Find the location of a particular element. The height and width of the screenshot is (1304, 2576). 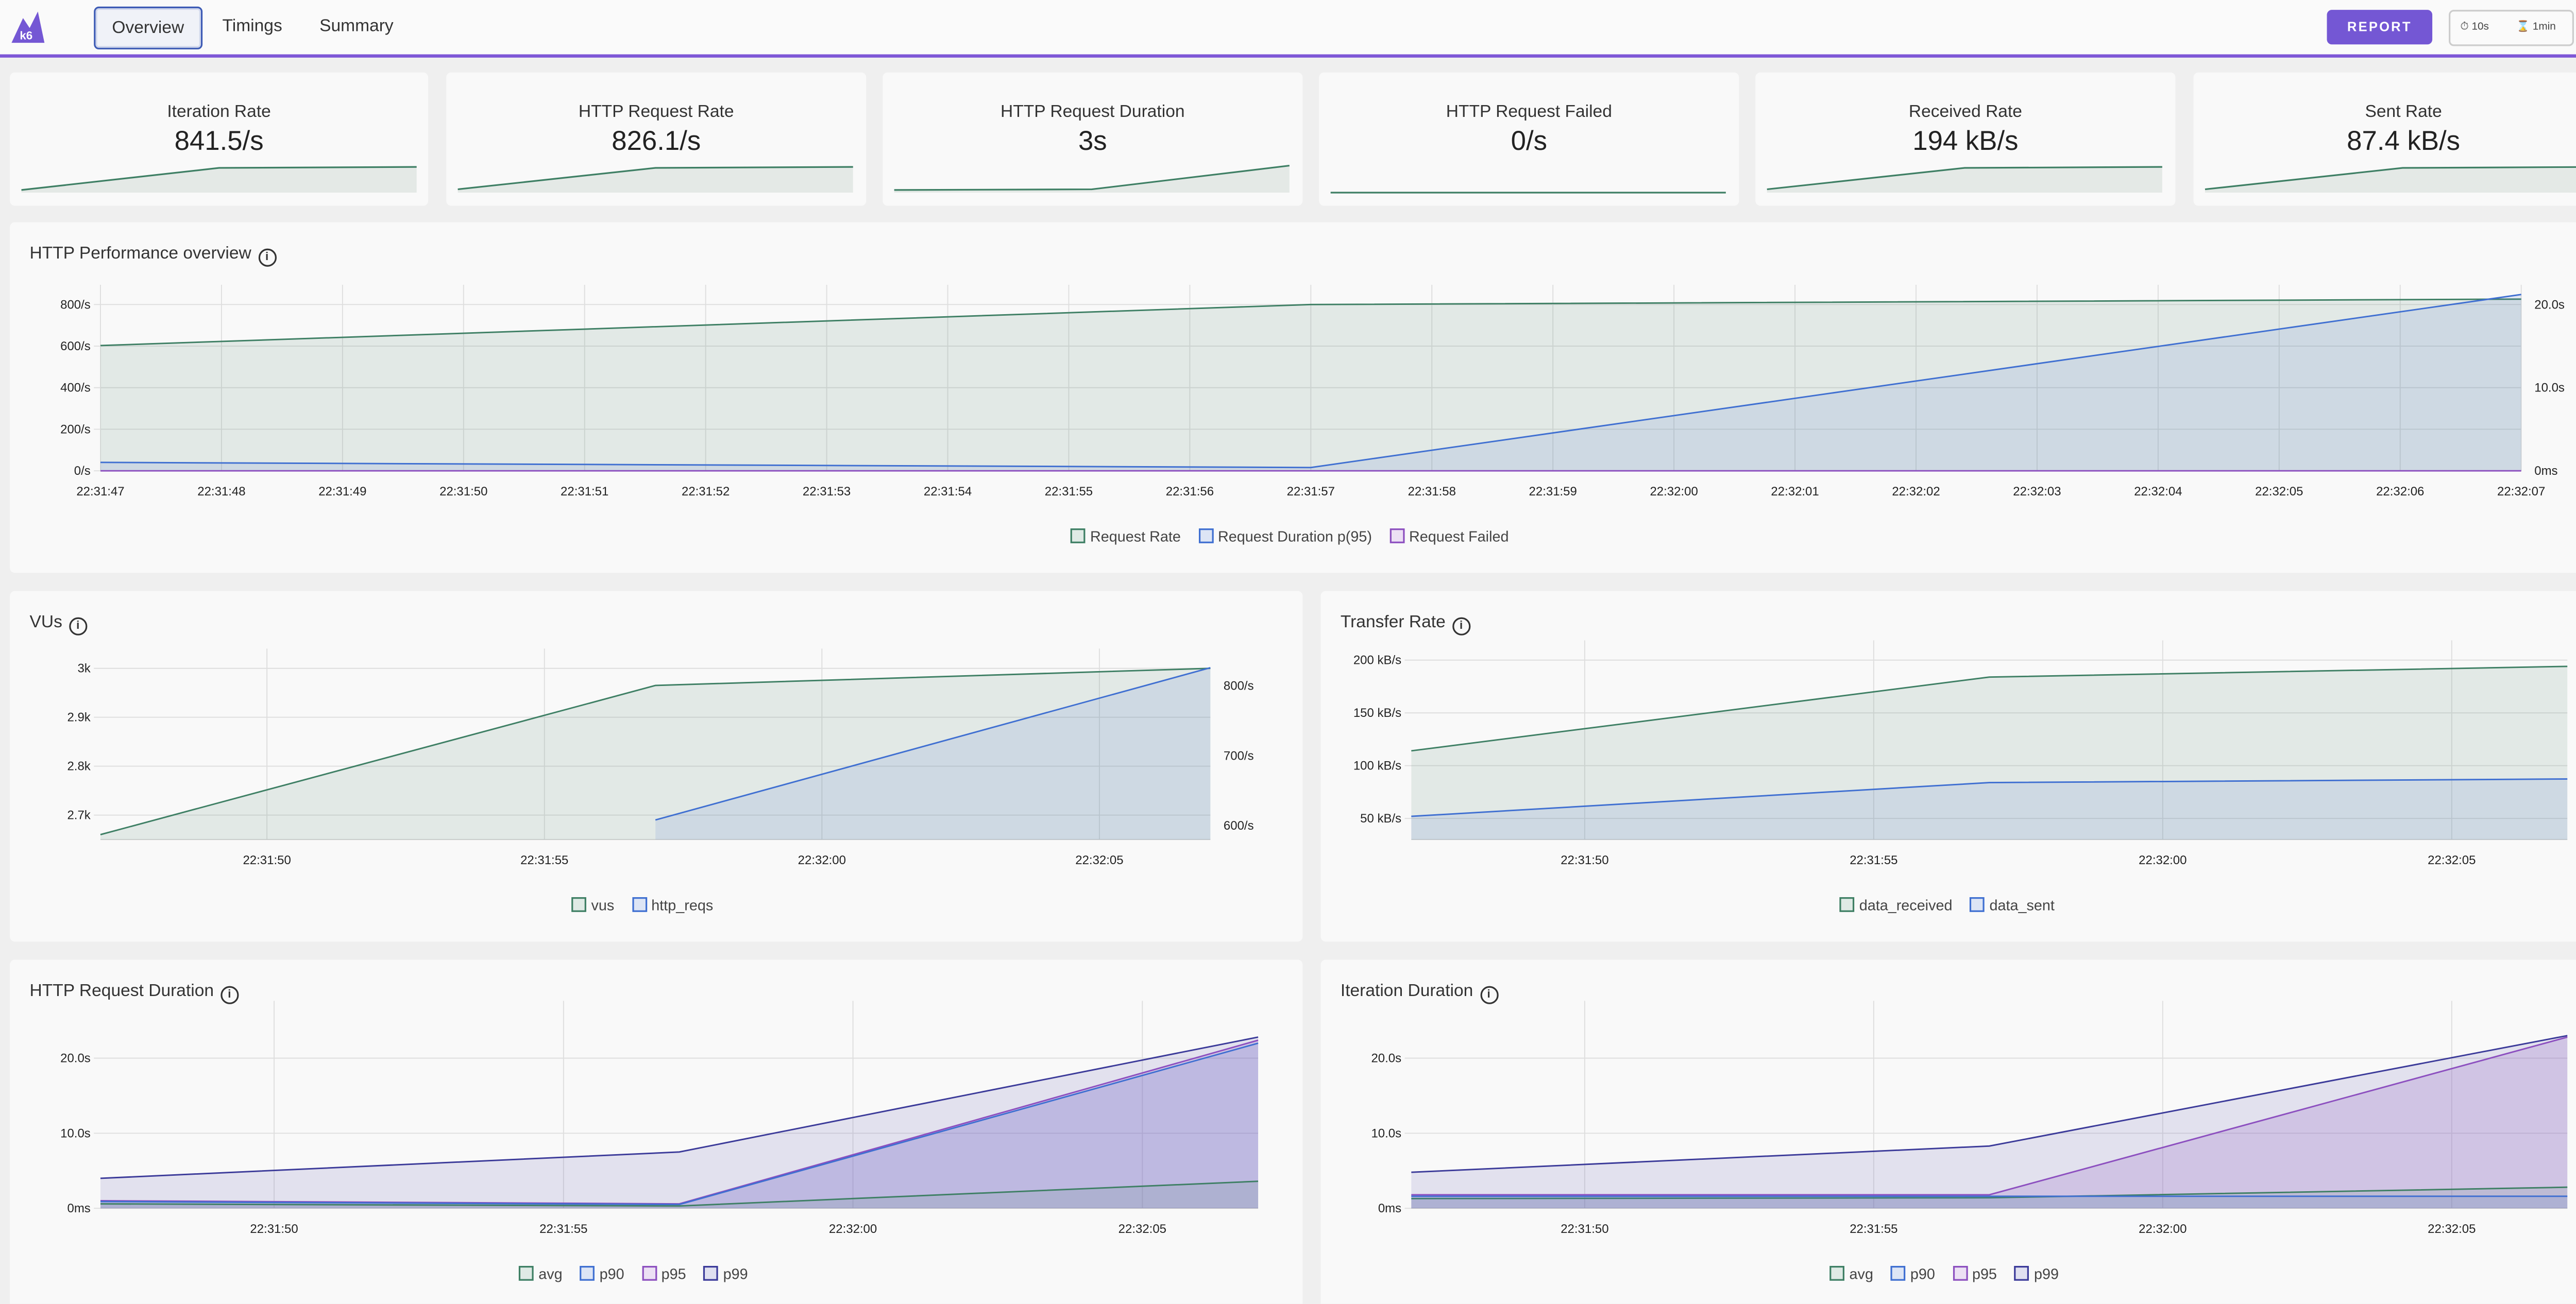

stat-value: 826.1/s is located at coordinates (657, 142).